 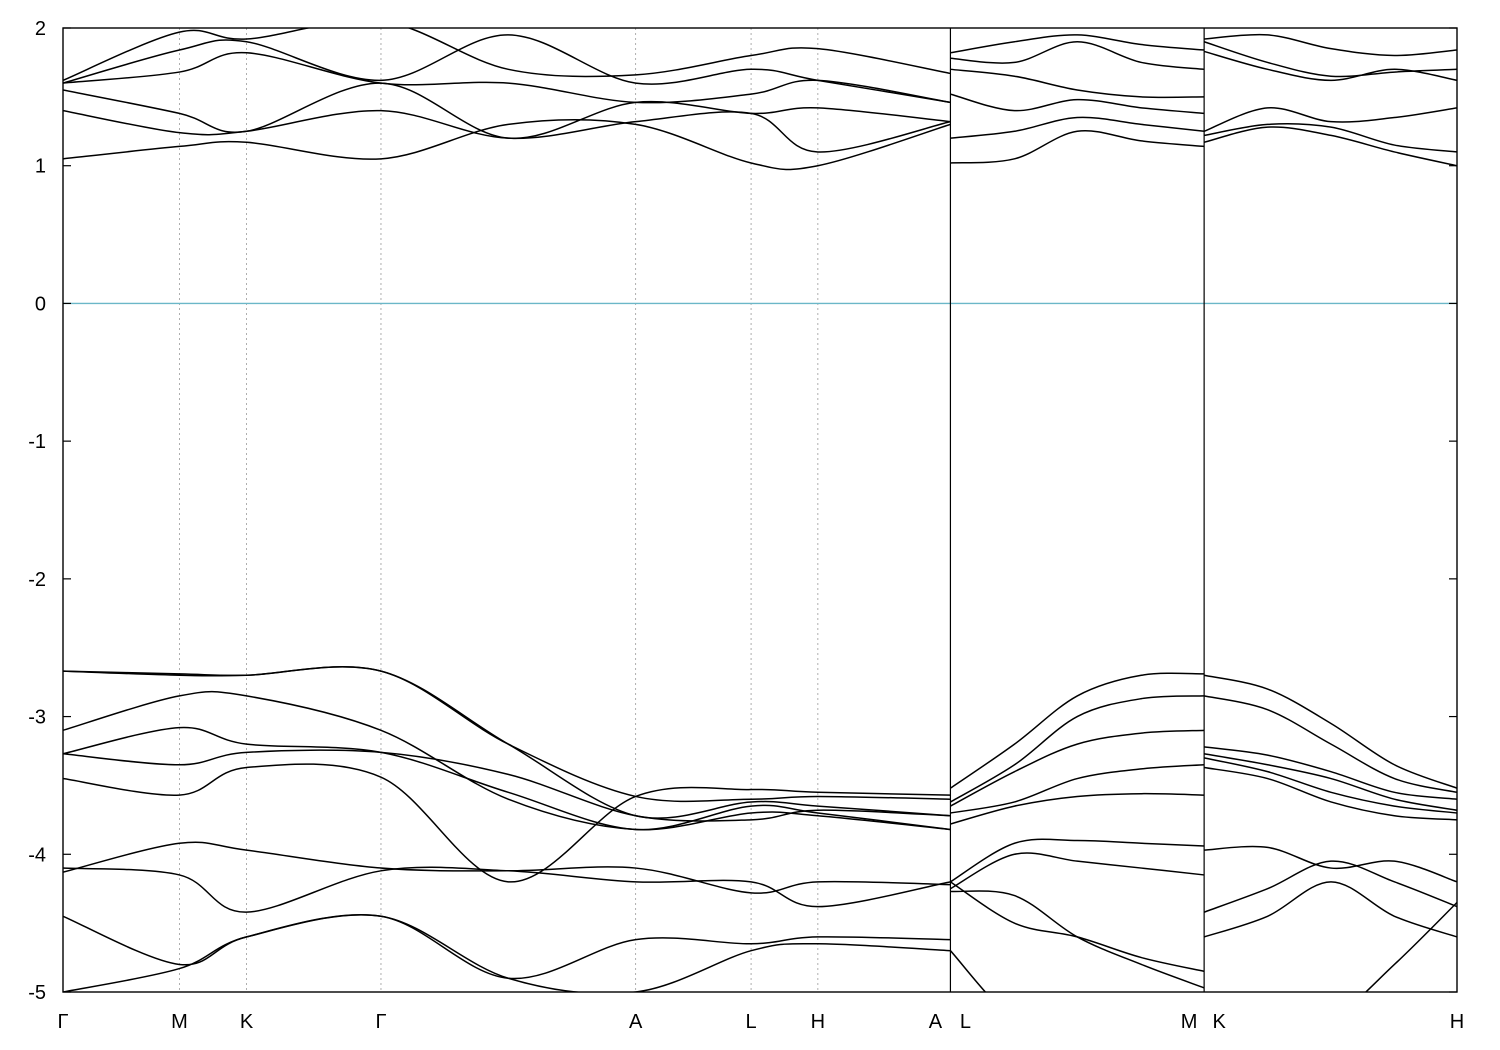 I want to click on y-tick-label: 2, so click(x=40, y=29).